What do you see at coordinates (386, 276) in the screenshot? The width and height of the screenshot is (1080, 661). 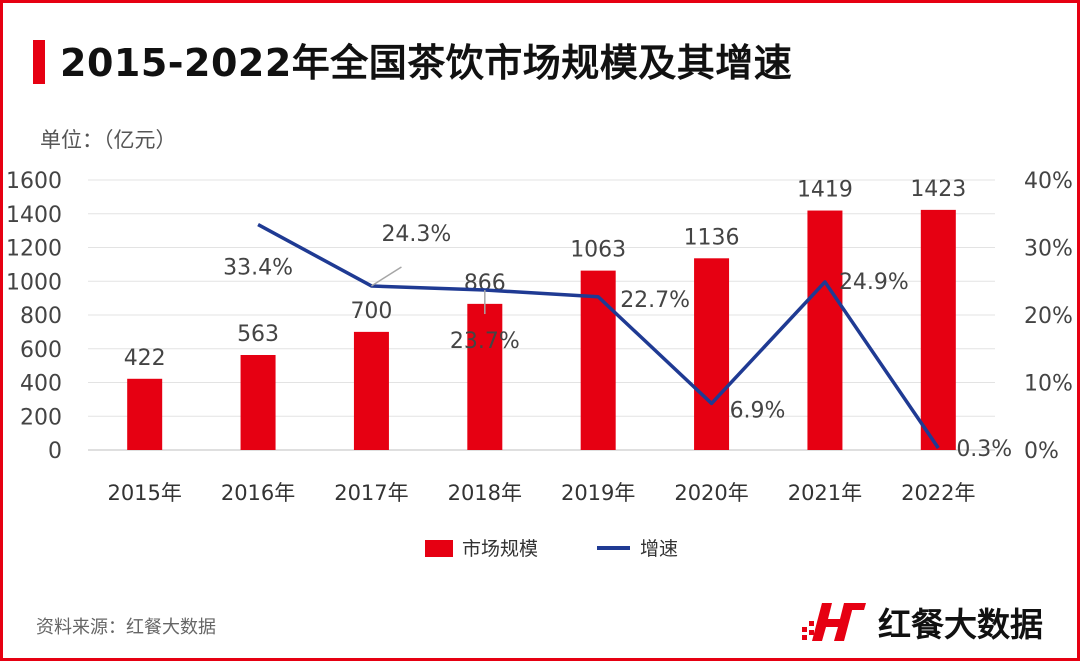 I see `label-leader-line` at bounding box center [386, 276].